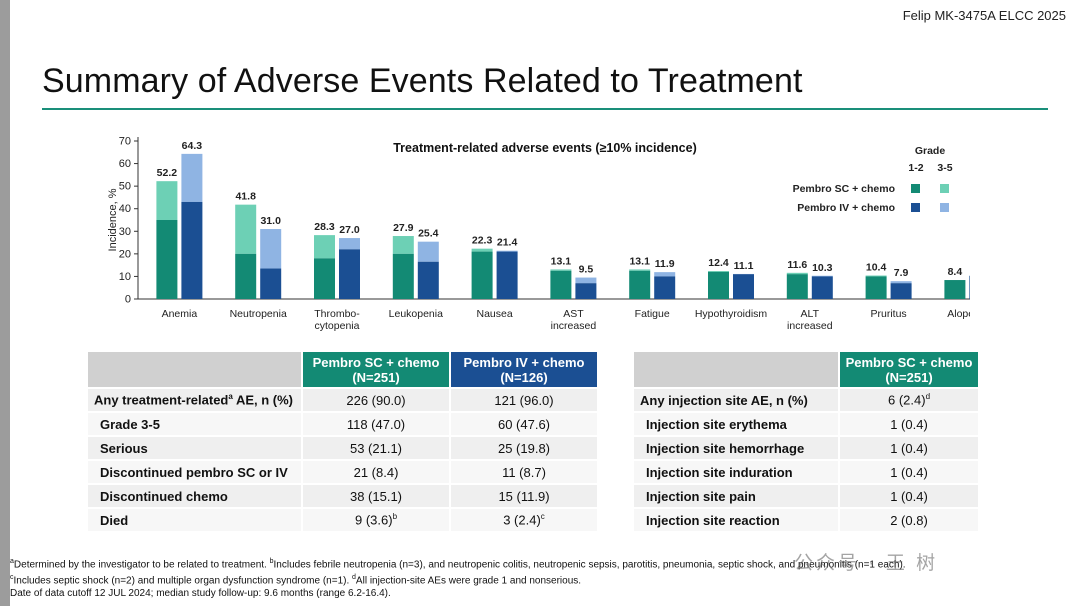 Image resolution: width=1080 pixels, height=606 pixels. Describe the element at coordinates (245, 197) in the screenshot. I see `data-label: 41.8` at that location.